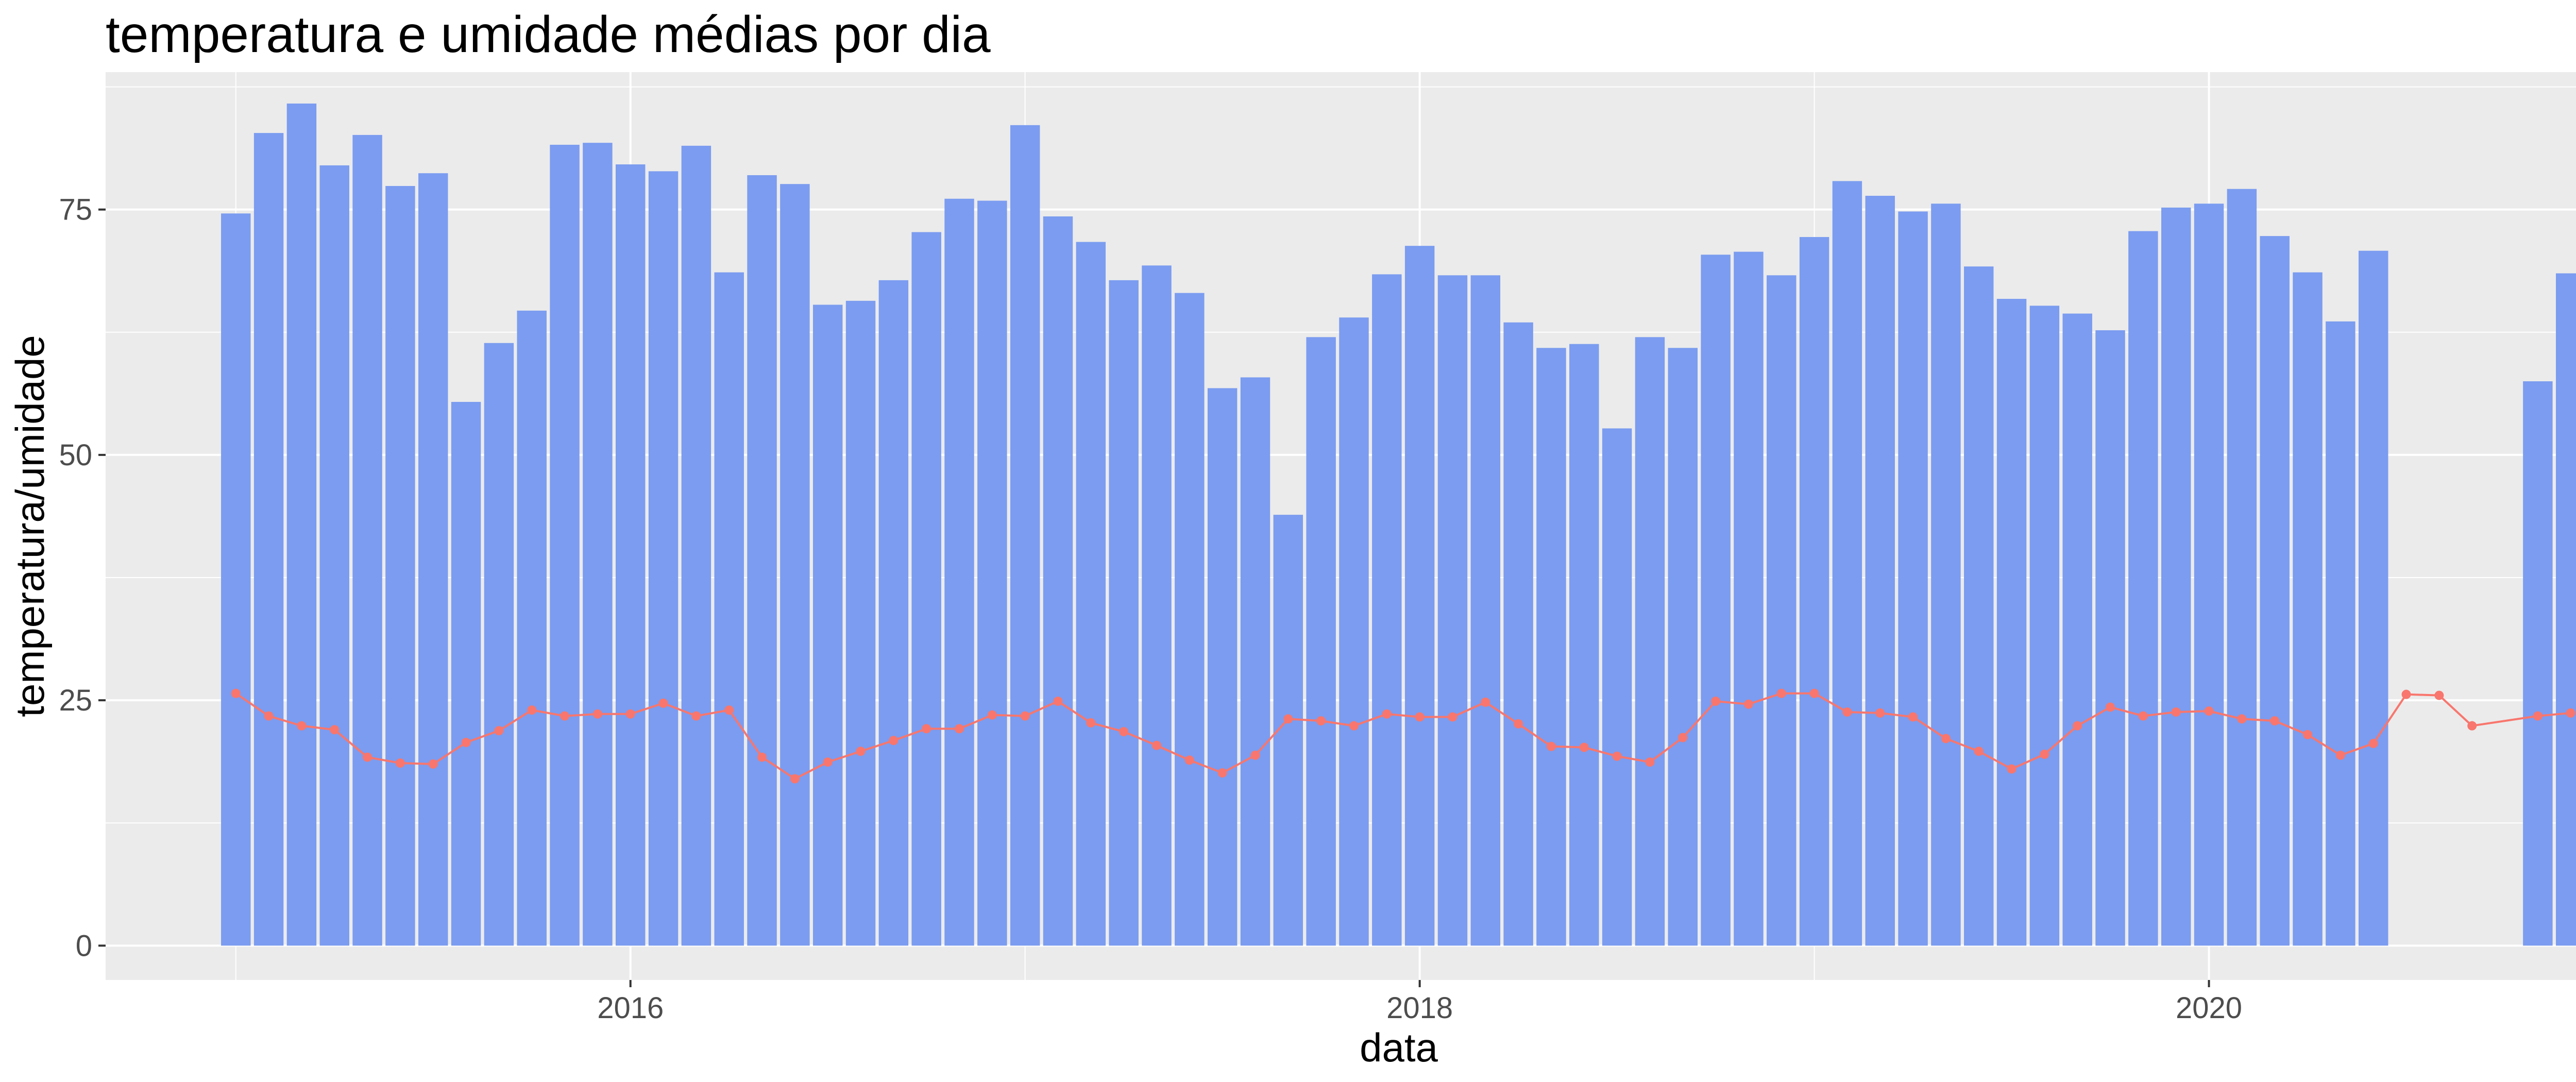 The width and height of the screenshot is (2576, 1082). Describe the element at coordinates (1399, 1047) in the screenshot. I see `x-axis-title: data` at that location.